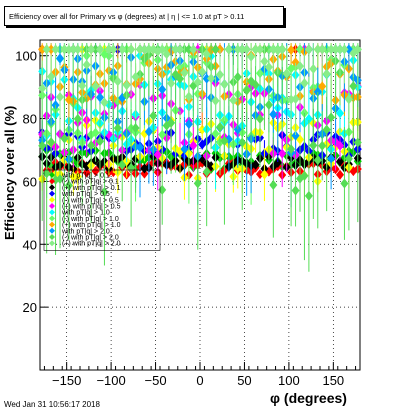 This screenshot has height=414, width=400. What do you see at coordinates (85, 194) in the screenshot?
I see `legend-label: with pT|q| > 0.5` at bounding box center [85, 194].